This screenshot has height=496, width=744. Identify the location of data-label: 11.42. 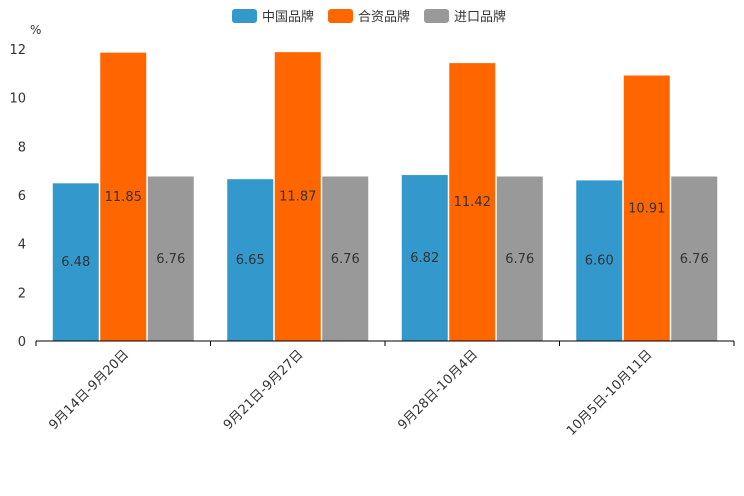
(472, 202).